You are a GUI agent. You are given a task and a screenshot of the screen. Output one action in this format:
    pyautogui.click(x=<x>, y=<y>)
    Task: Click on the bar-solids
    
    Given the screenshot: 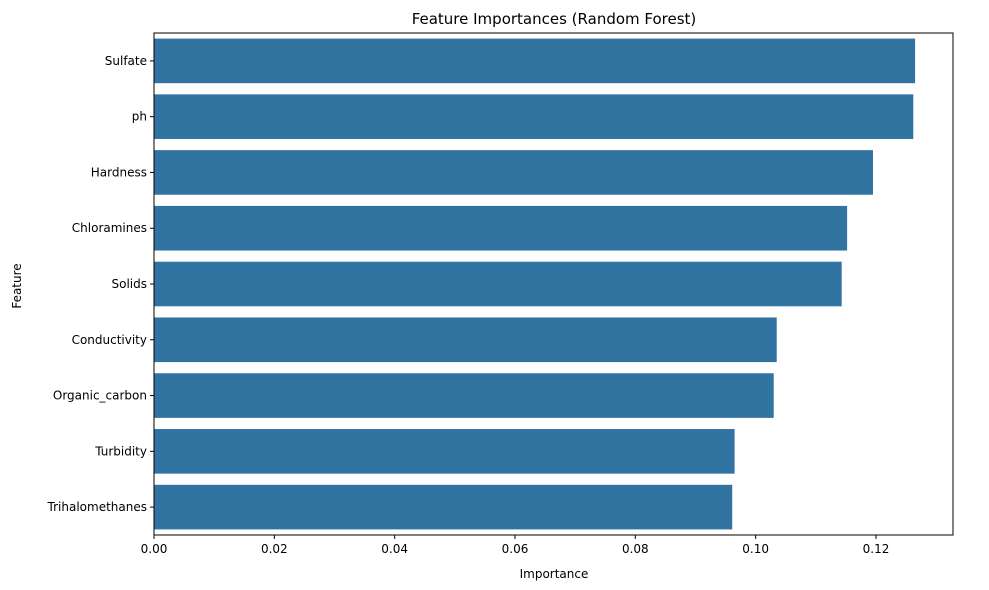 What is the action you would take?
    pyautogui.click(x=498, y=284)
    